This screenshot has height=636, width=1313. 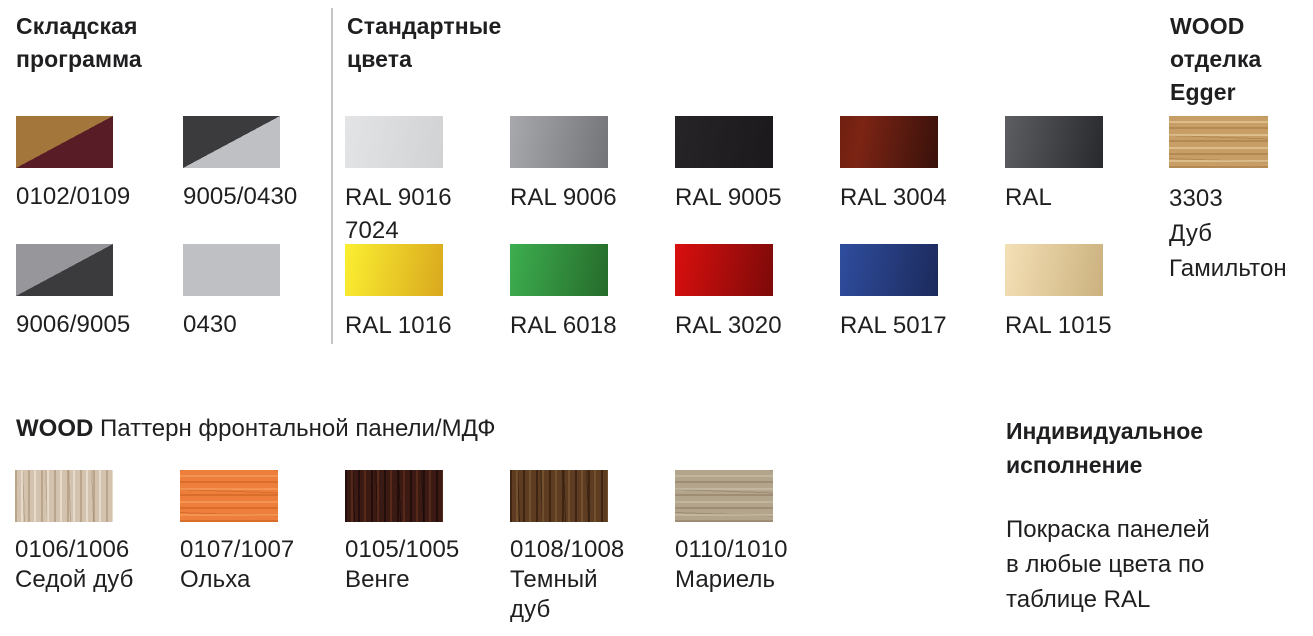 What do you see at coordinates (77, 26) in the screenshot?
I see `title-line: Складская` at bounding box center [77, 26].